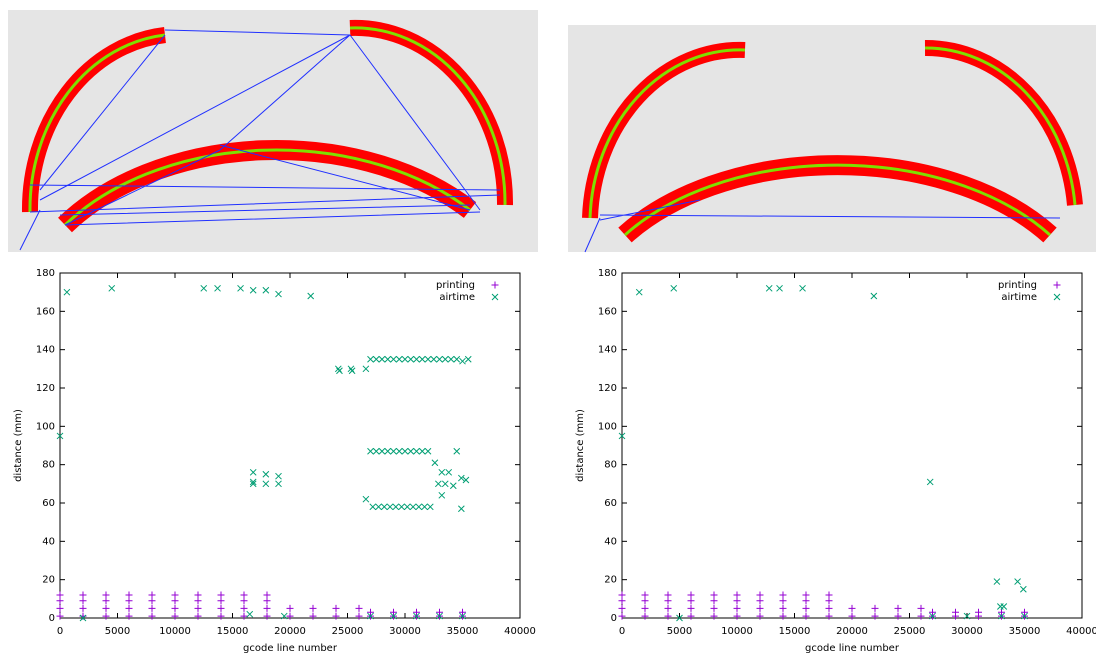  What do you see at coordinates (48, 465) in the screenshot?
I see `y-tick-label: 80` at bounding box center [48, 465].